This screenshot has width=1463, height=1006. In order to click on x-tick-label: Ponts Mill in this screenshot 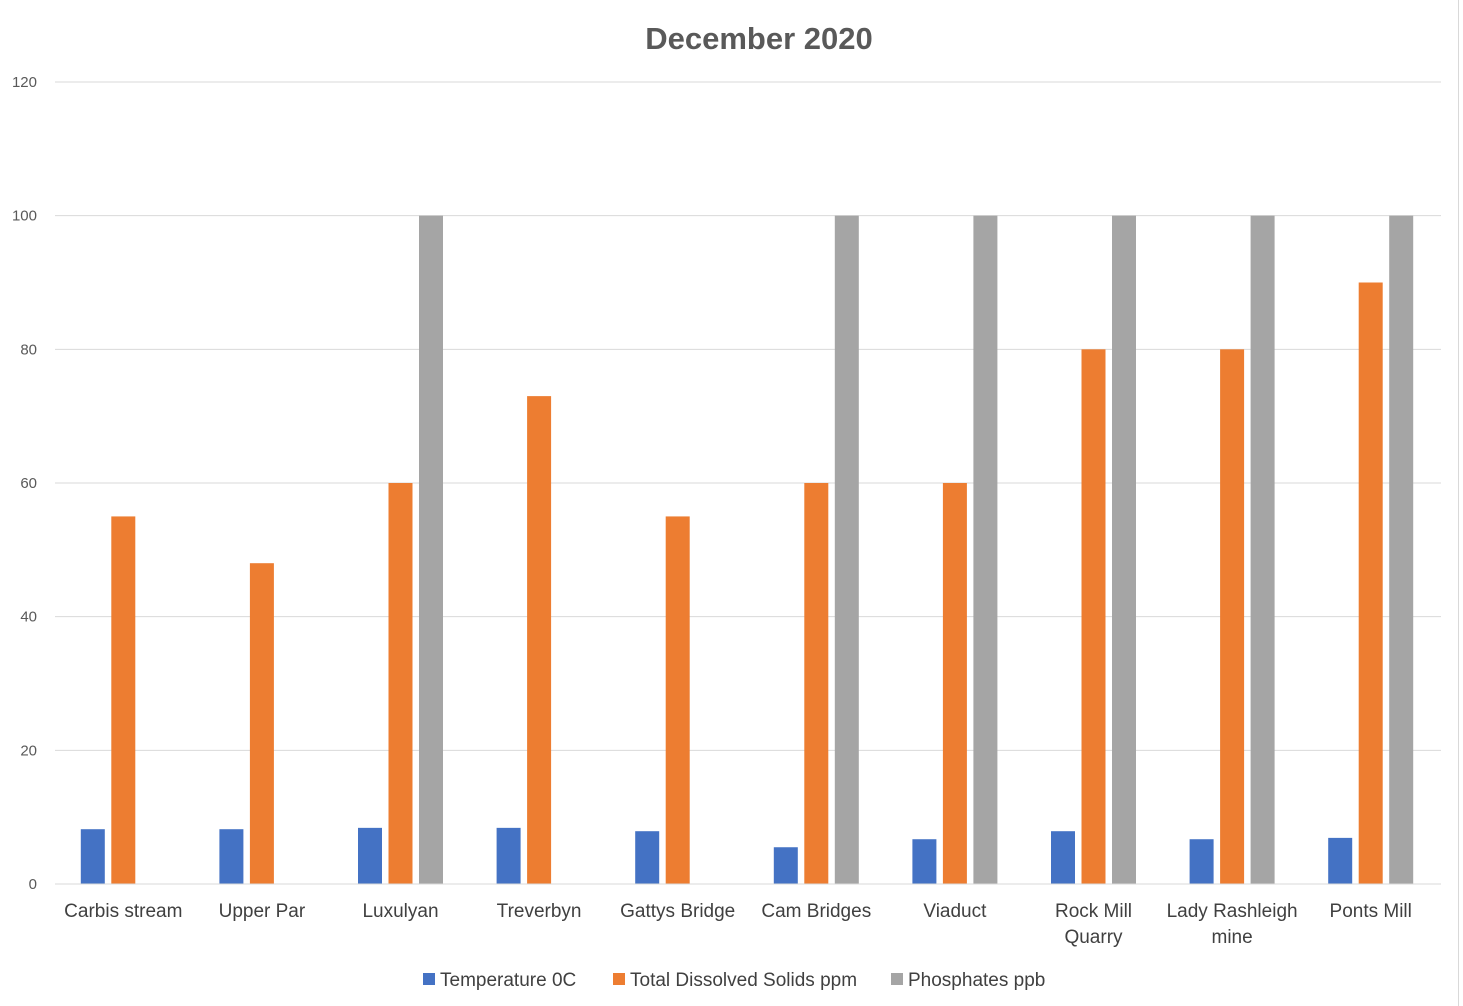, I will do `click(1371, 911)`.